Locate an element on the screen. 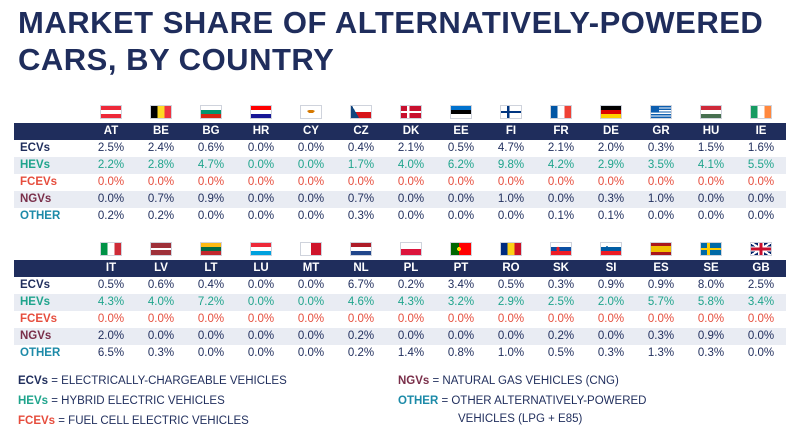  legend-text: VEHICLES (LPG + E85) is located at coordinates (520, 419).